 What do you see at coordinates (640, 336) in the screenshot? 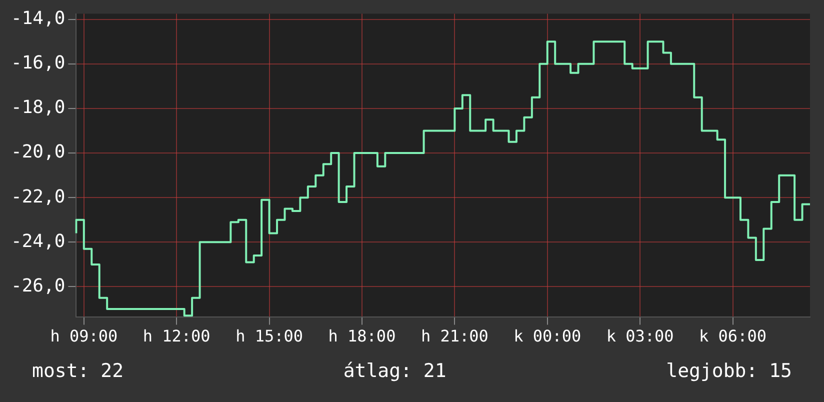
I see `x-tick-label: k 03:00` at bounding box center [640, 336].